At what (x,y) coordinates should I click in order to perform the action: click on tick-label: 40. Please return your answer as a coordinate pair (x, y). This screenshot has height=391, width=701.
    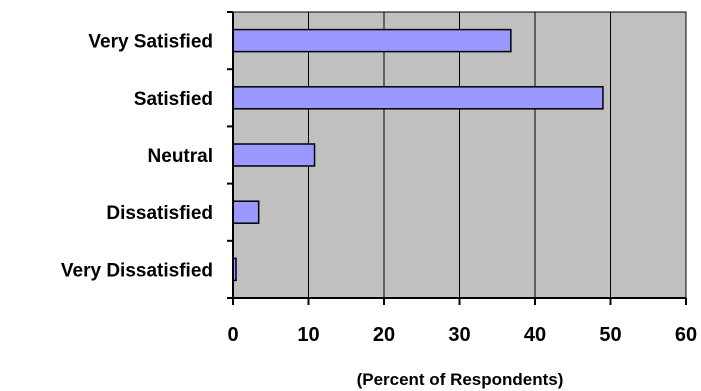
    Looking at the image, I should click on (535, 335).